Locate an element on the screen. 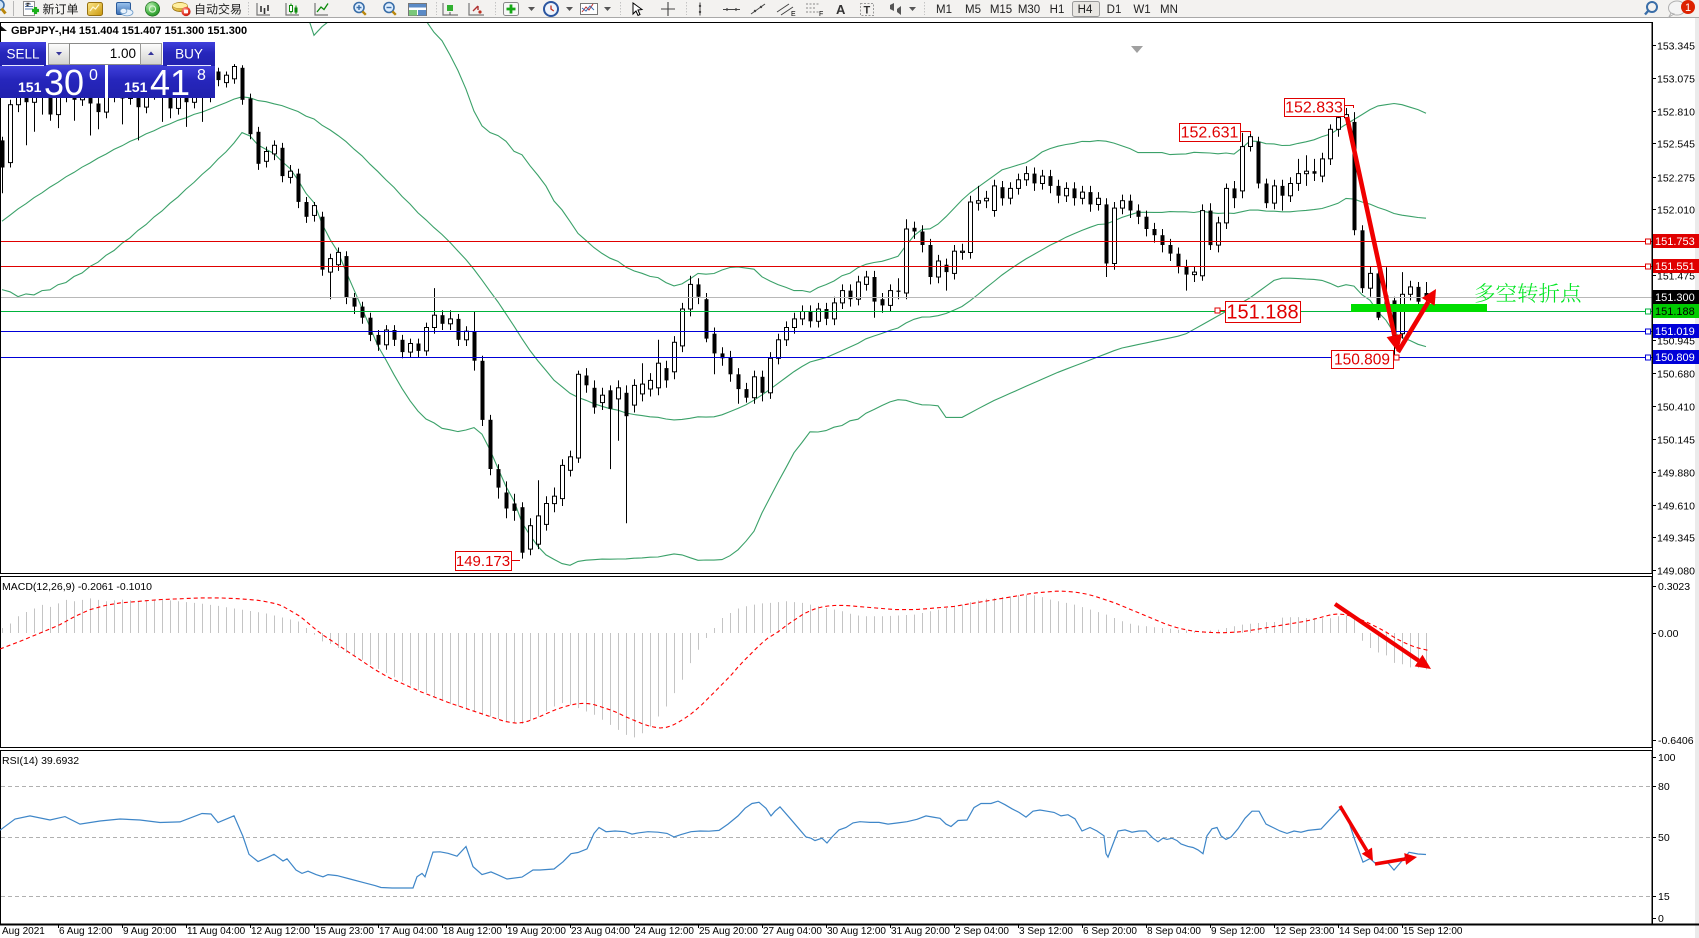 The height and width of the screenshot is (938, 1699). svg-text: 150.945 is located at coordinates (1676, 341).